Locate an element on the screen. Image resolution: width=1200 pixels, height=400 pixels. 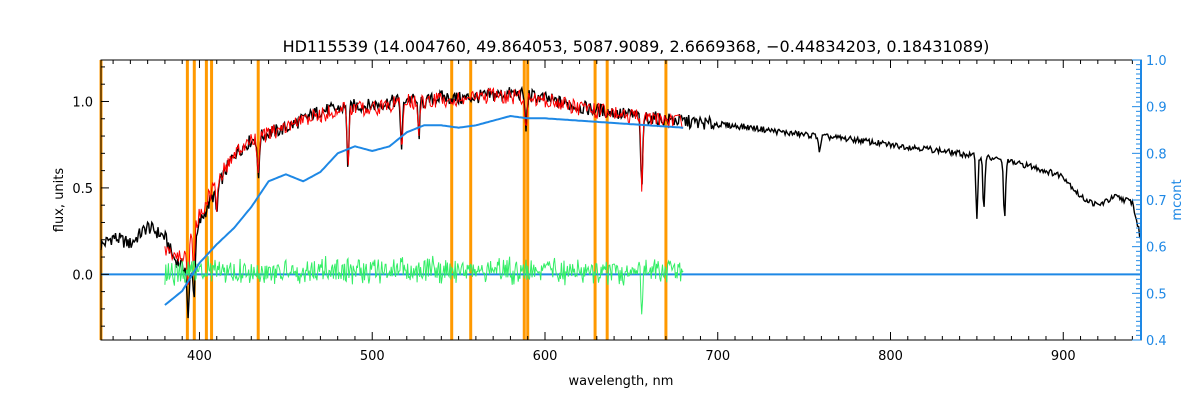
x-tick-label: 900 is located at coordinates (1063, 356).